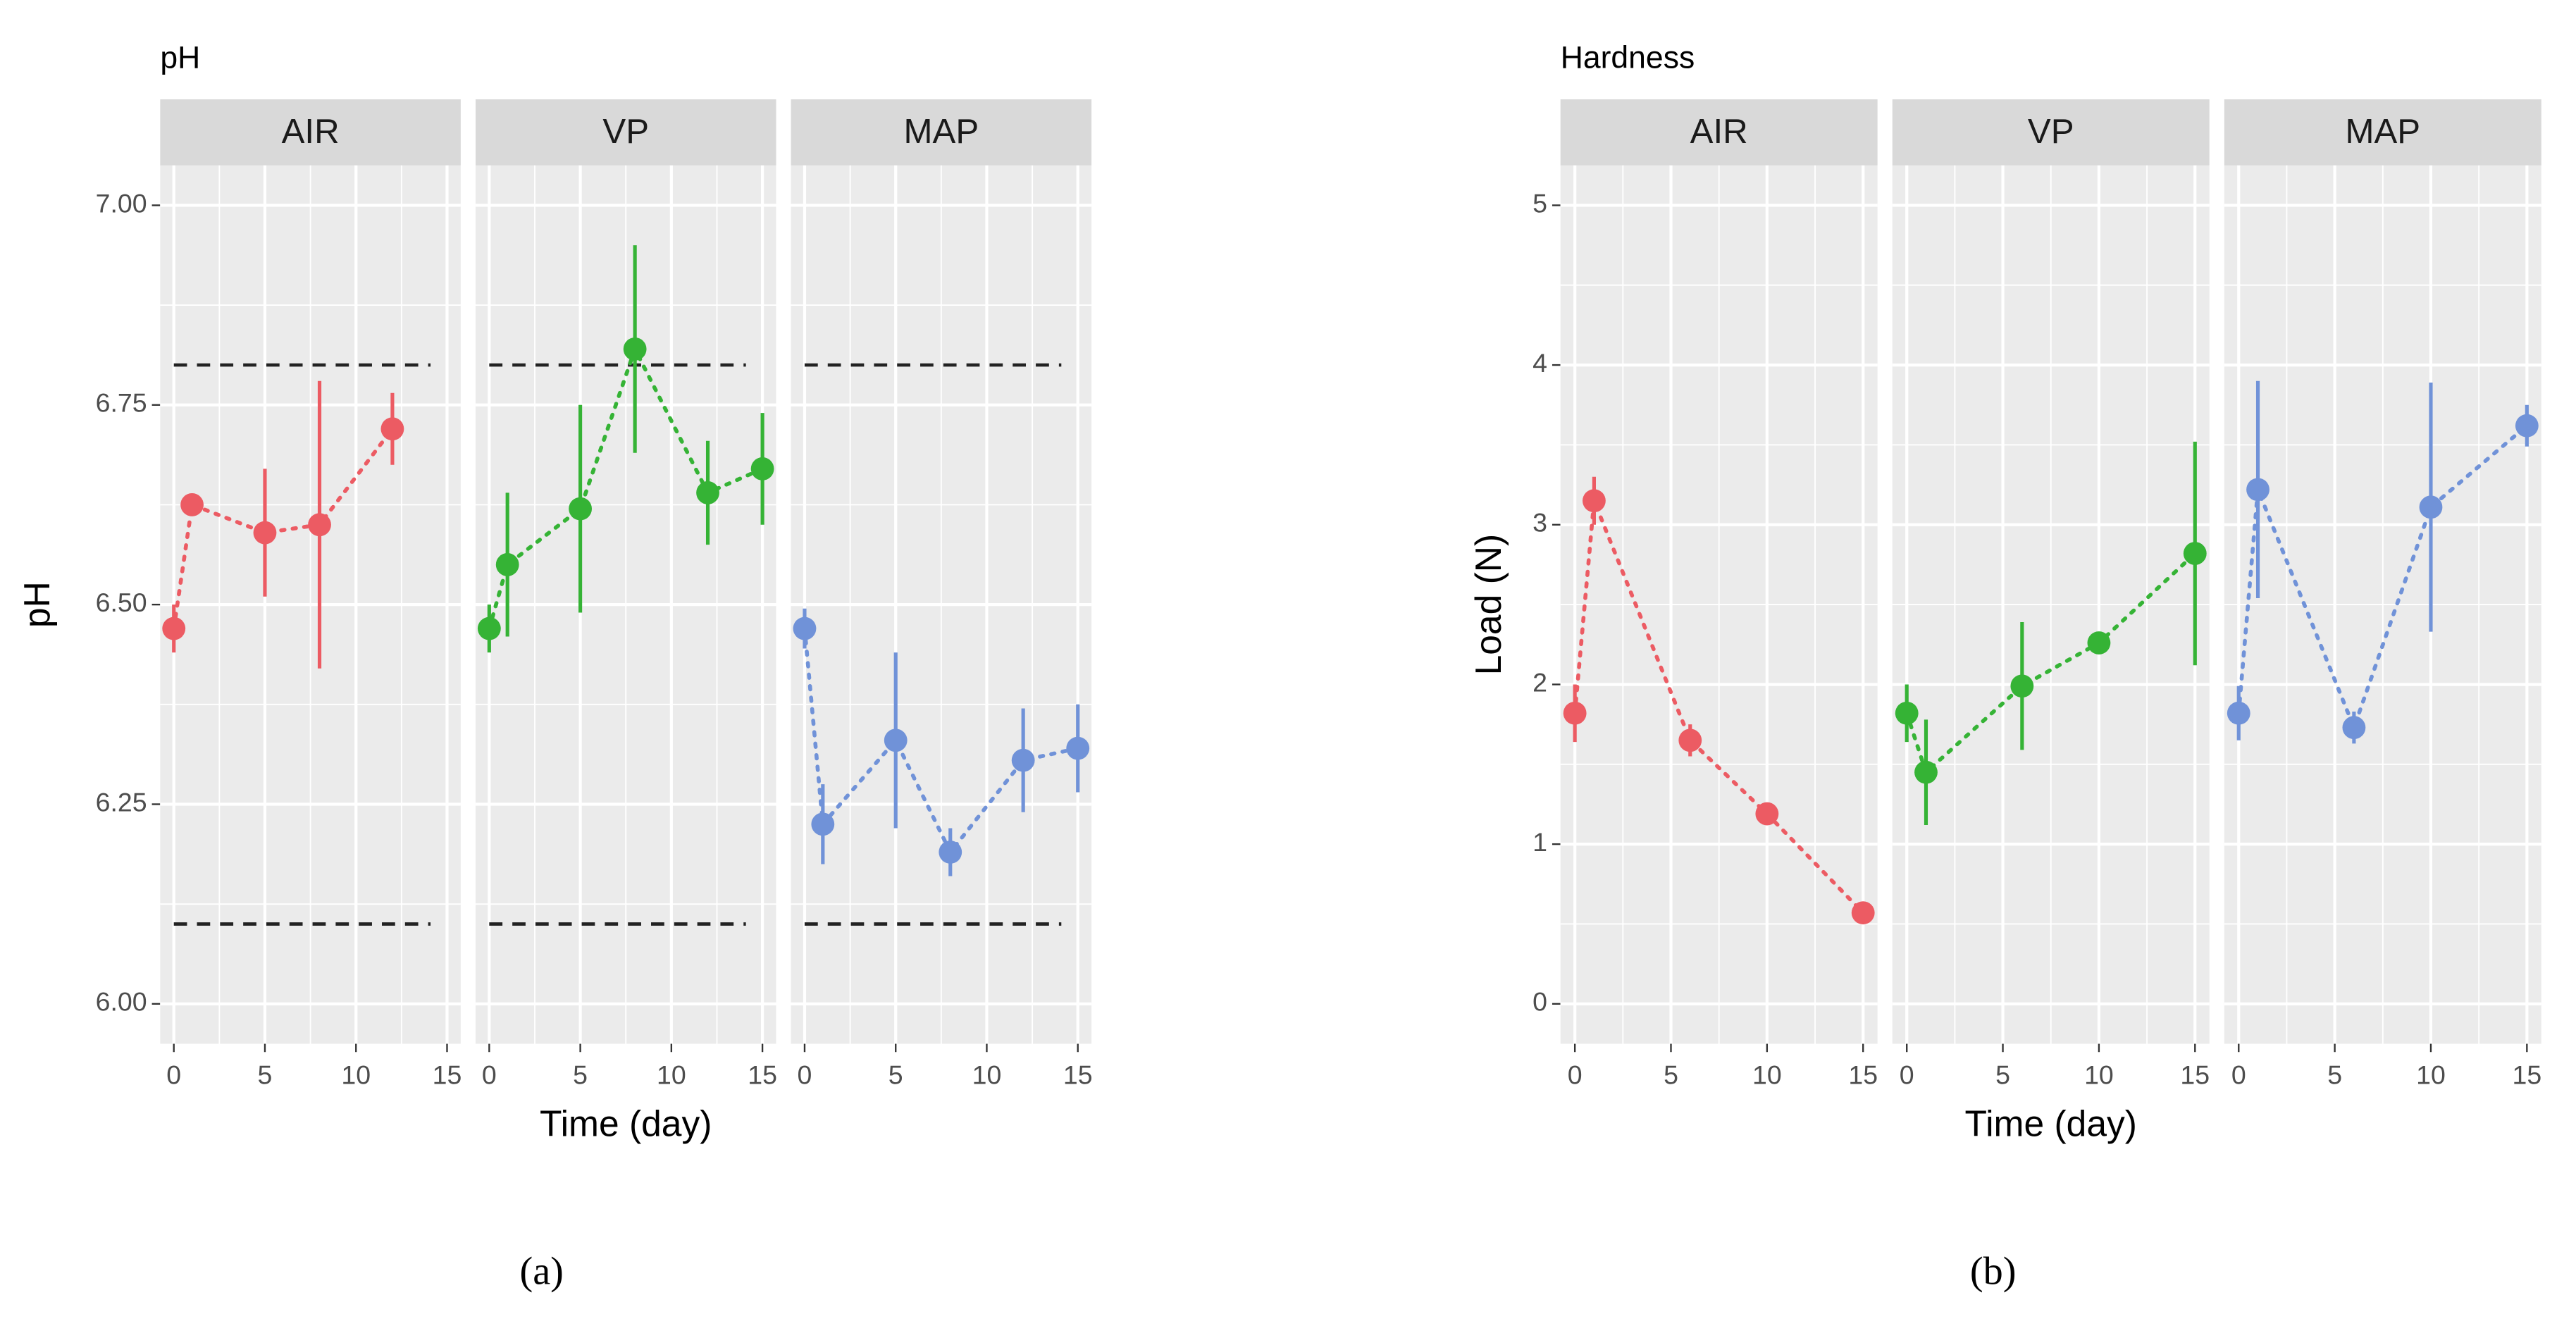 The width and height of the screenshot is (2576, 1333). What do you see at coordinates (1488, 605) in the screenshot?
I see `y-axis-title: Load (N)` at bounding box center [1488, 605].